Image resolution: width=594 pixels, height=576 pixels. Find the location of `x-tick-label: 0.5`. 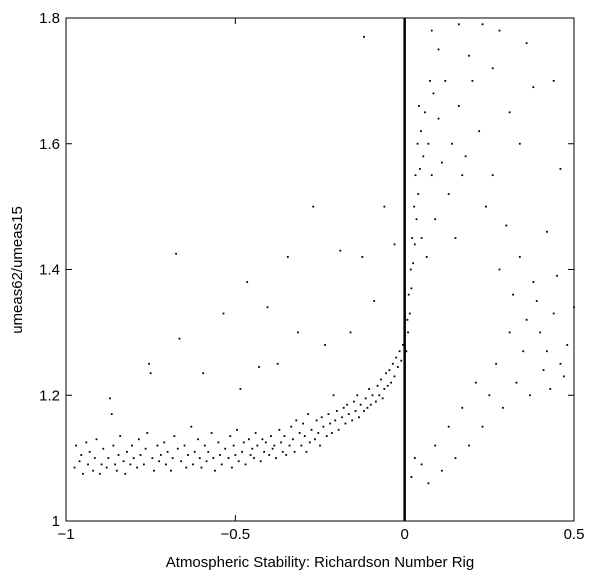

x-tick-label: 0.5 is located at coordinates (574, 534).